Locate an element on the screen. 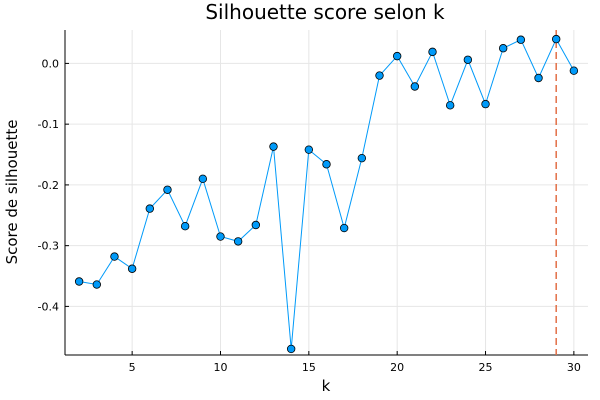 The height and width of the screenshot is (400, 600). chart-title: Silhouette score selon k is located at coordinates (325, 12).